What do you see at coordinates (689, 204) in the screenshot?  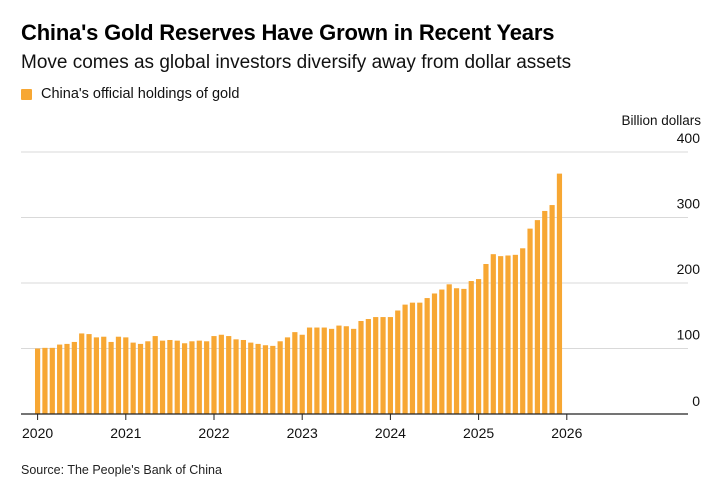 I see `y-tick-label: 300` at bounding box center [689, 204].